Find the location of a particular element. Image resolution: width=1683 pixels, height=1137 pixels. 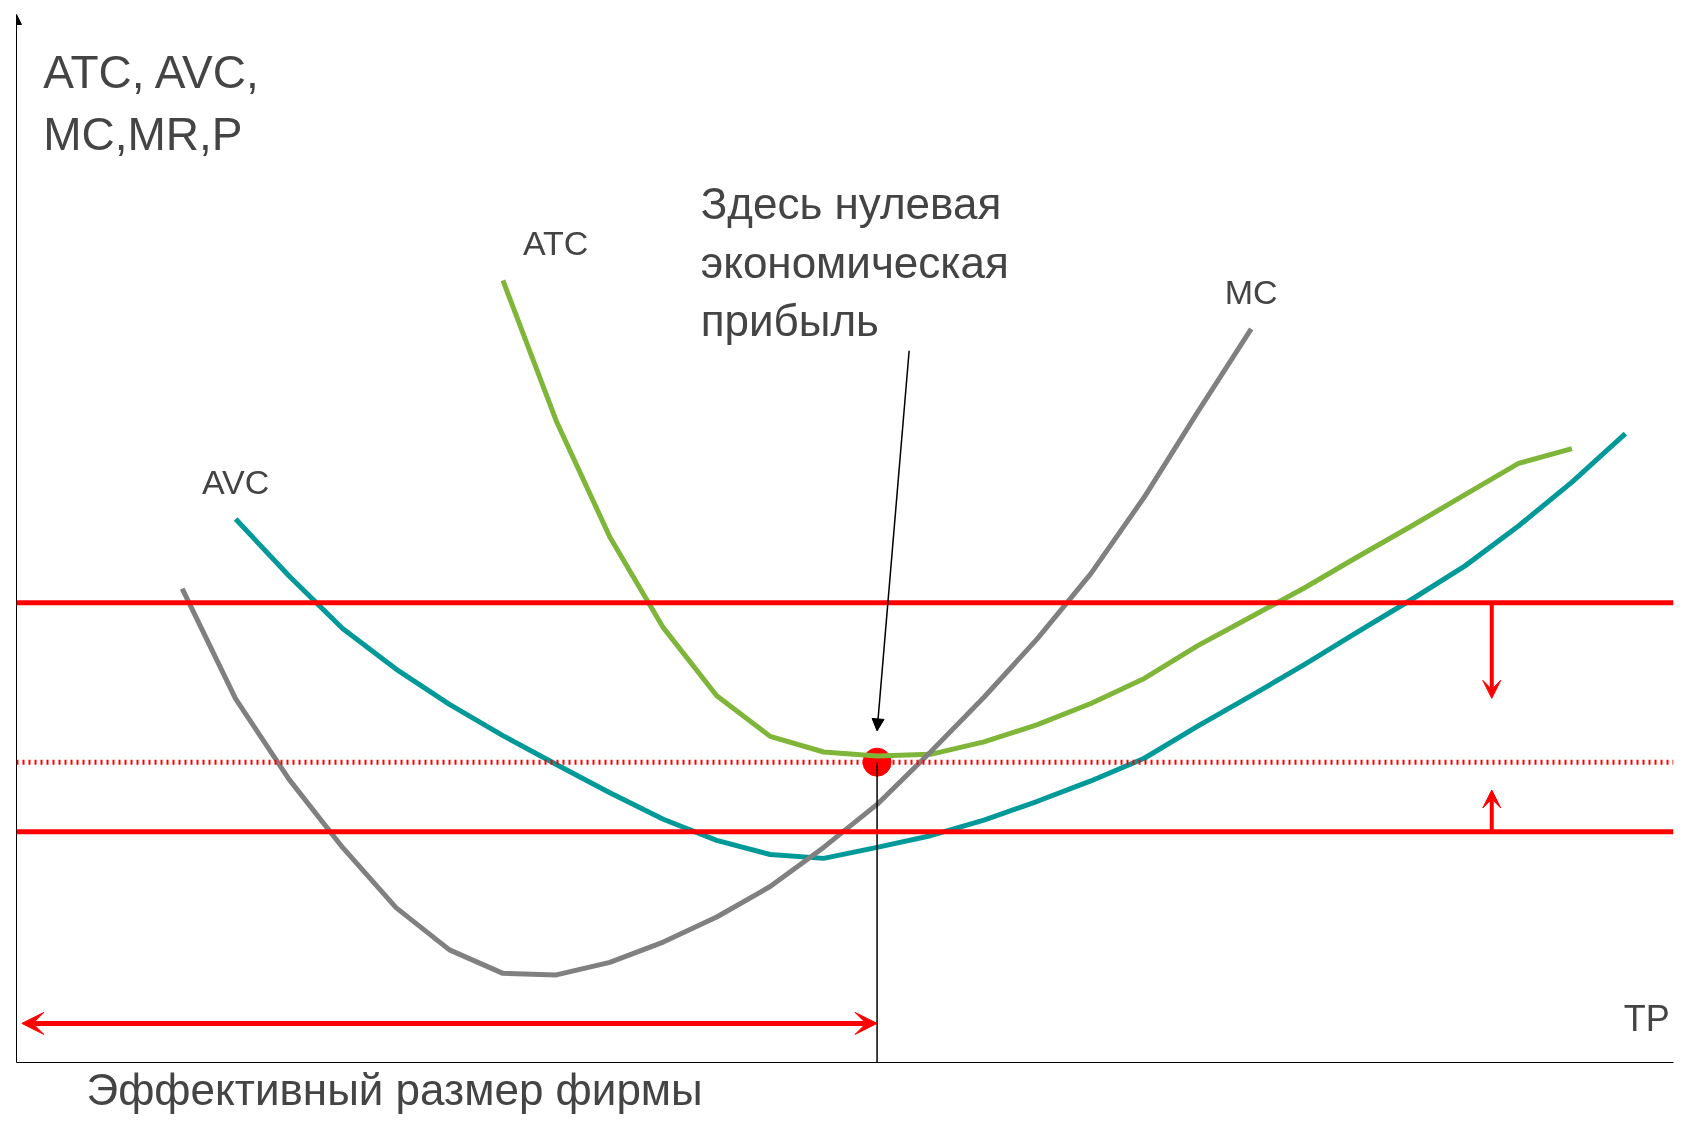

series-label: ATC is located at coordinates (555, 243).